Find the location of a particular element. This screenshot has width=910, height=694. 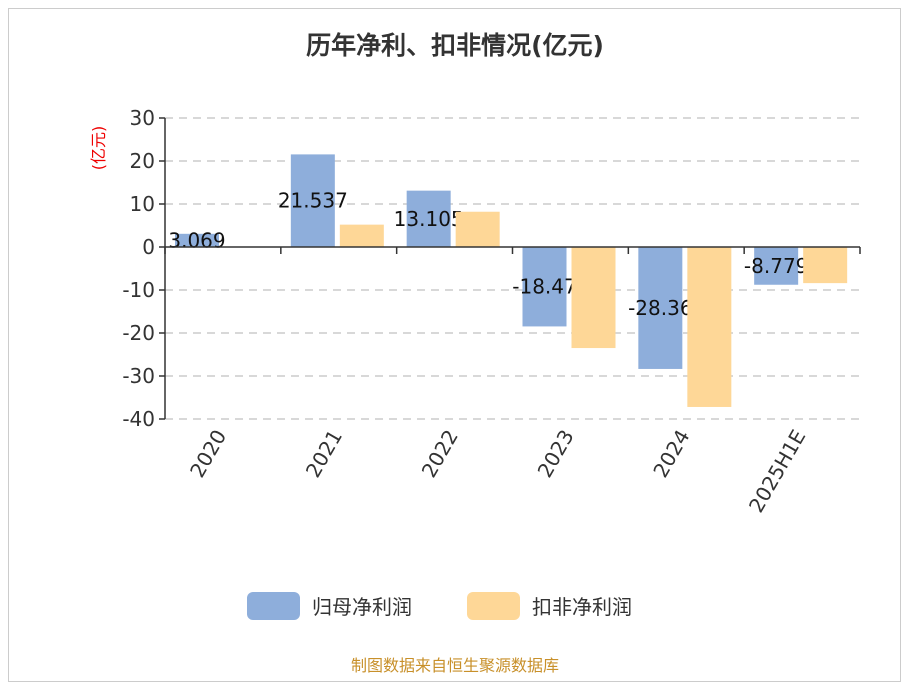

chart-title: 历年净利、扣非情况(亿元) is located at coordinates (455, 45).